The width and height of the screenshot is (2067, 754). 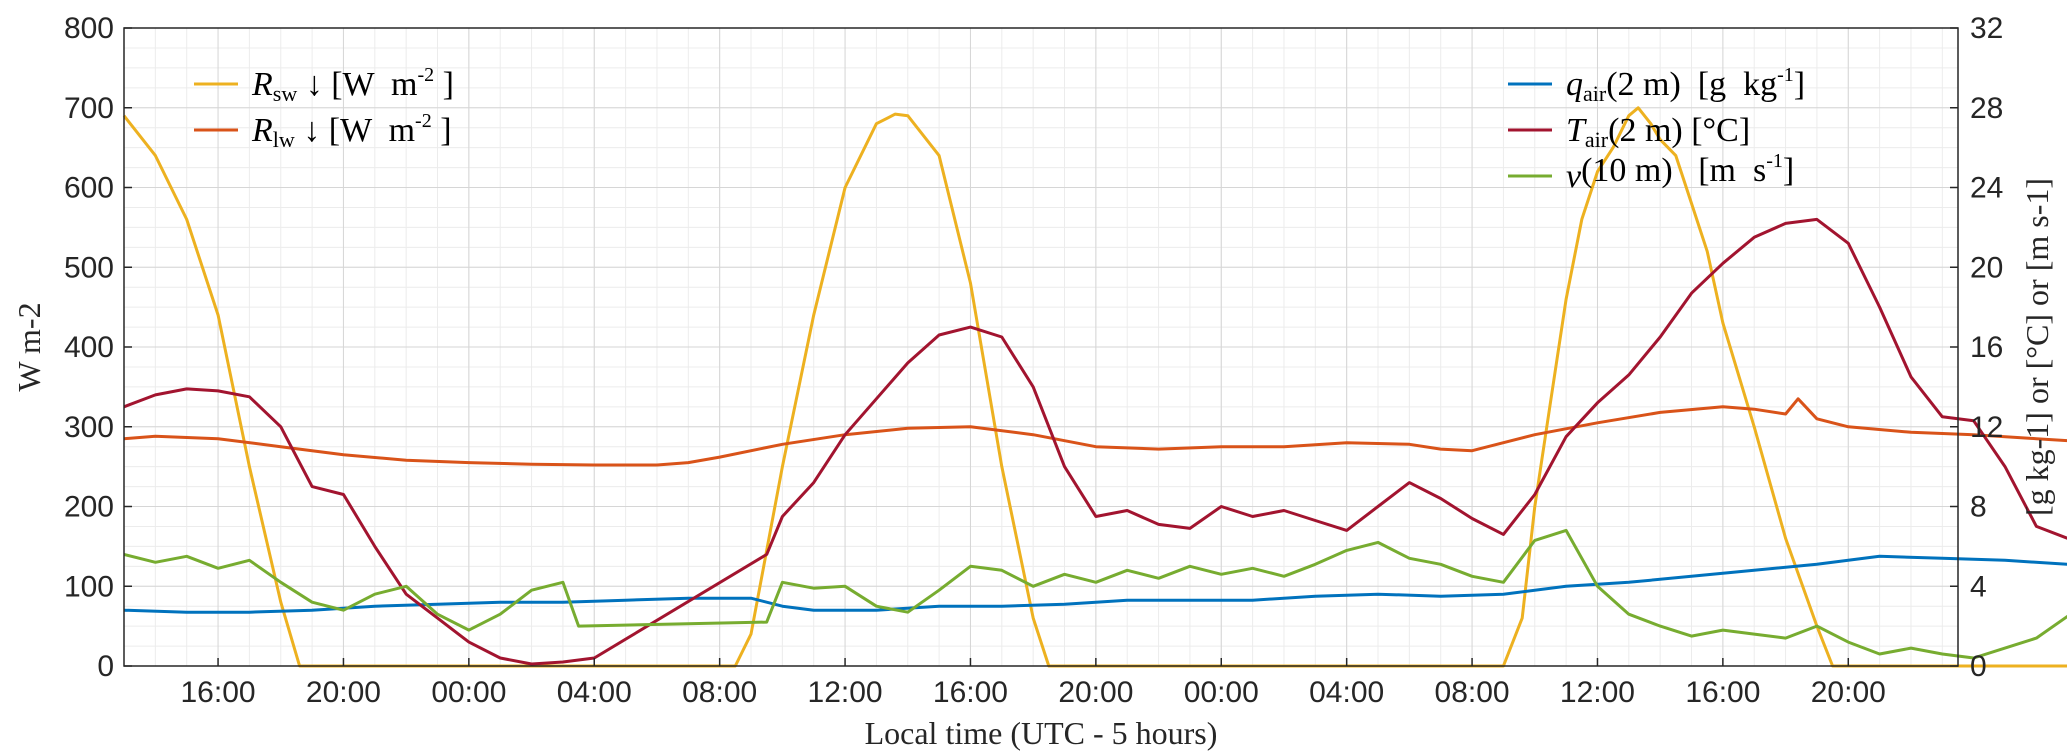 What do you see at coordinates (1095, 584) in the screenshot?
I see `series-line-qair` at bounding box center [1095, 584].